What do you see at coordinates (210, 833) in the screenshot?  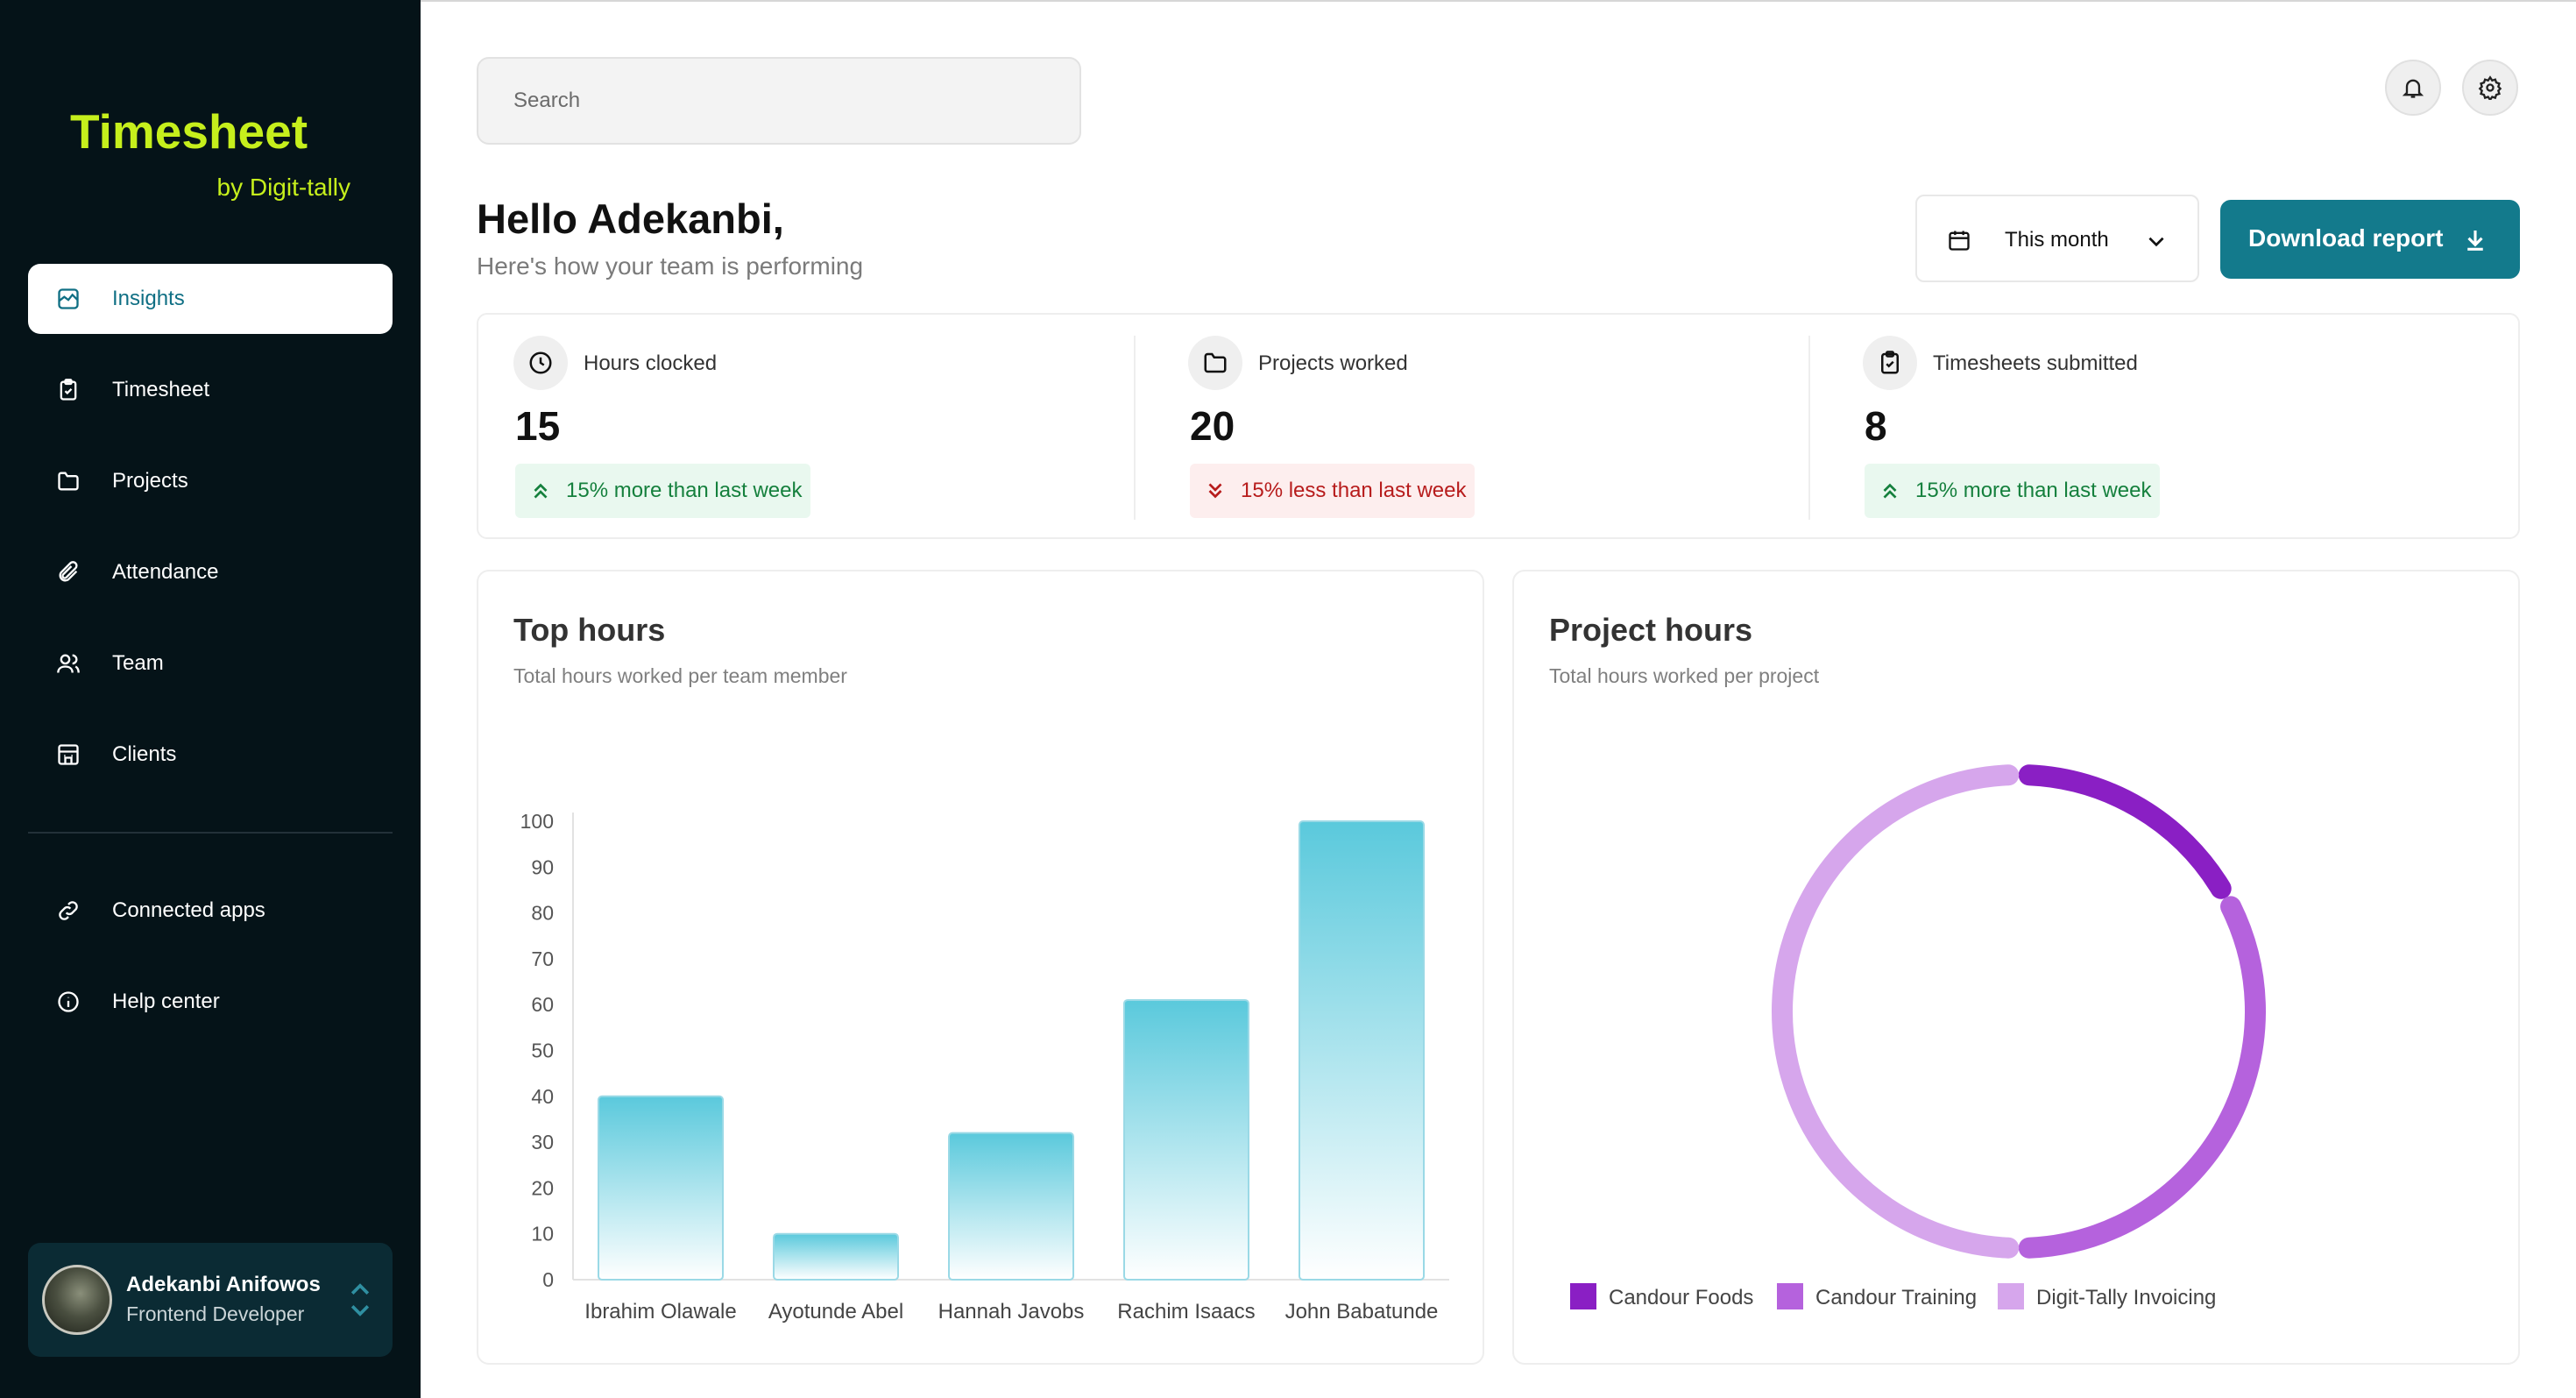 I see `sidebar-divider` at bounding box center [210, 833].